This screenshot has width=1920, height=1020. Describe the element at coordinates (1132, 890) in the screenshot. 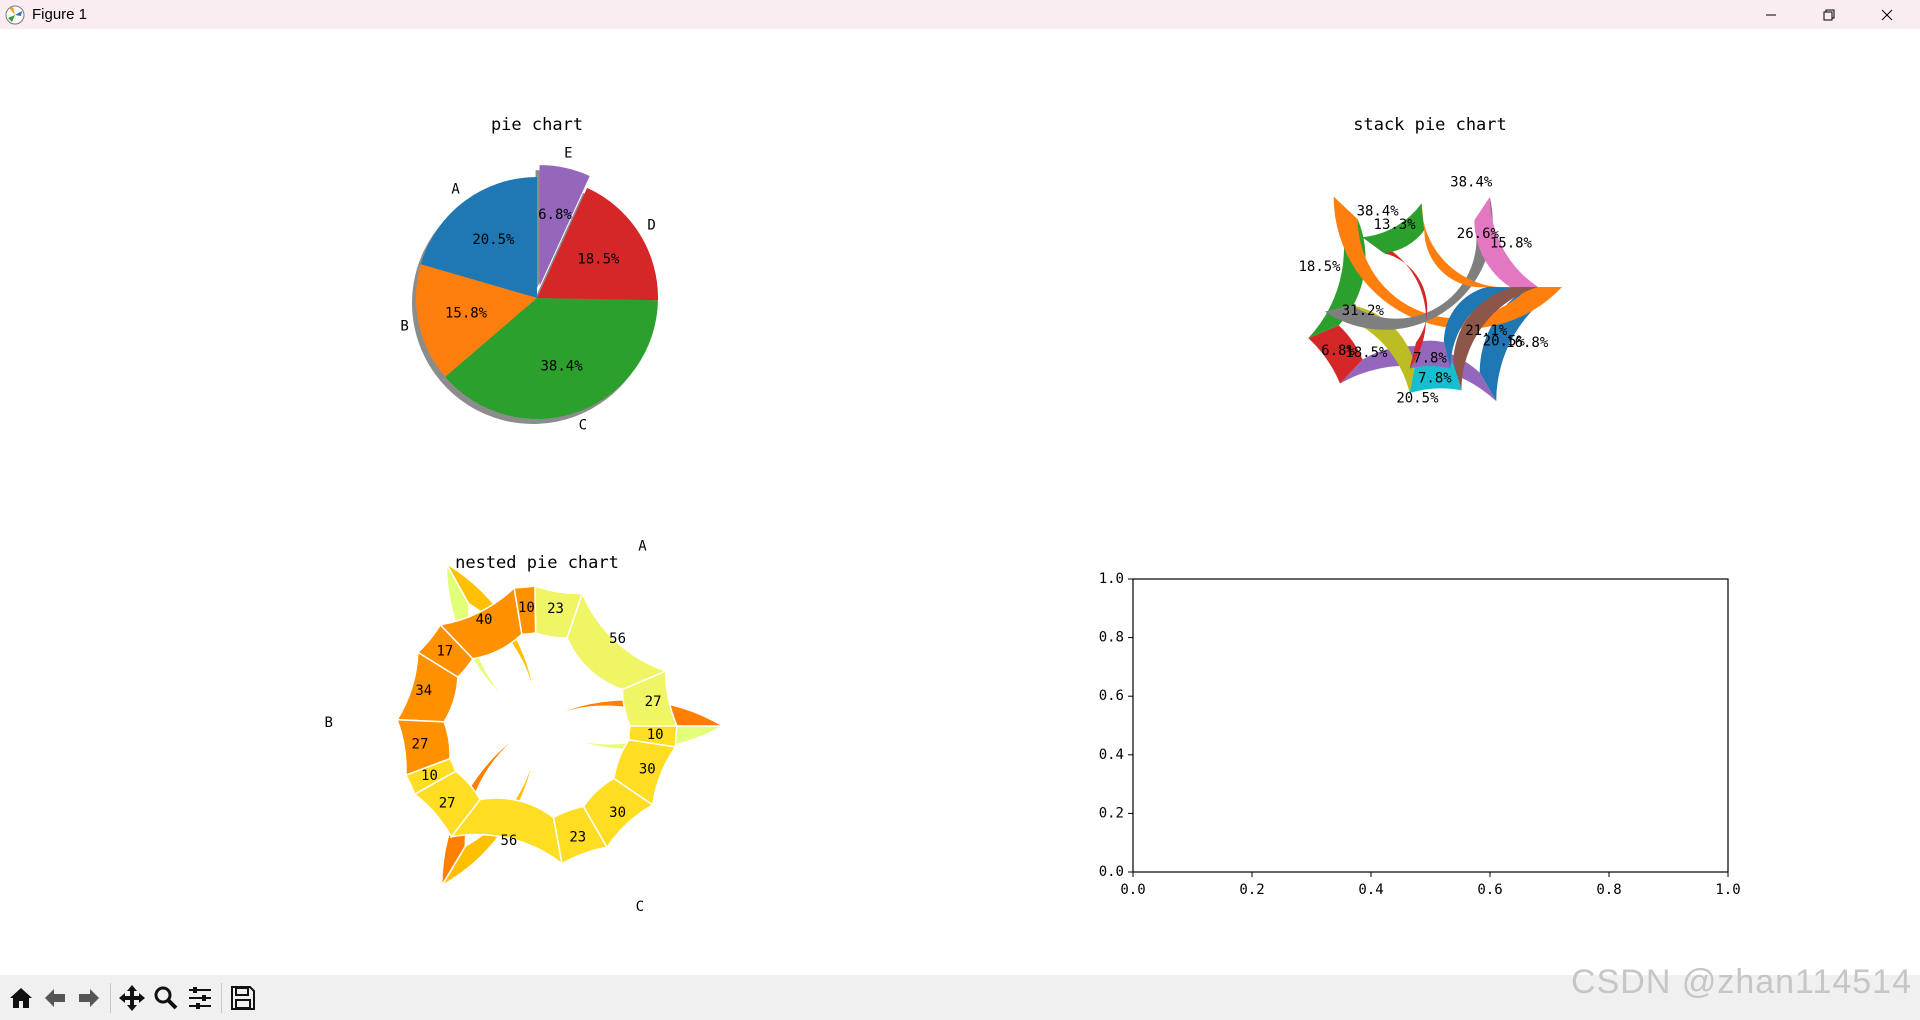

I see `x-tick-label: 0.0` at that location.